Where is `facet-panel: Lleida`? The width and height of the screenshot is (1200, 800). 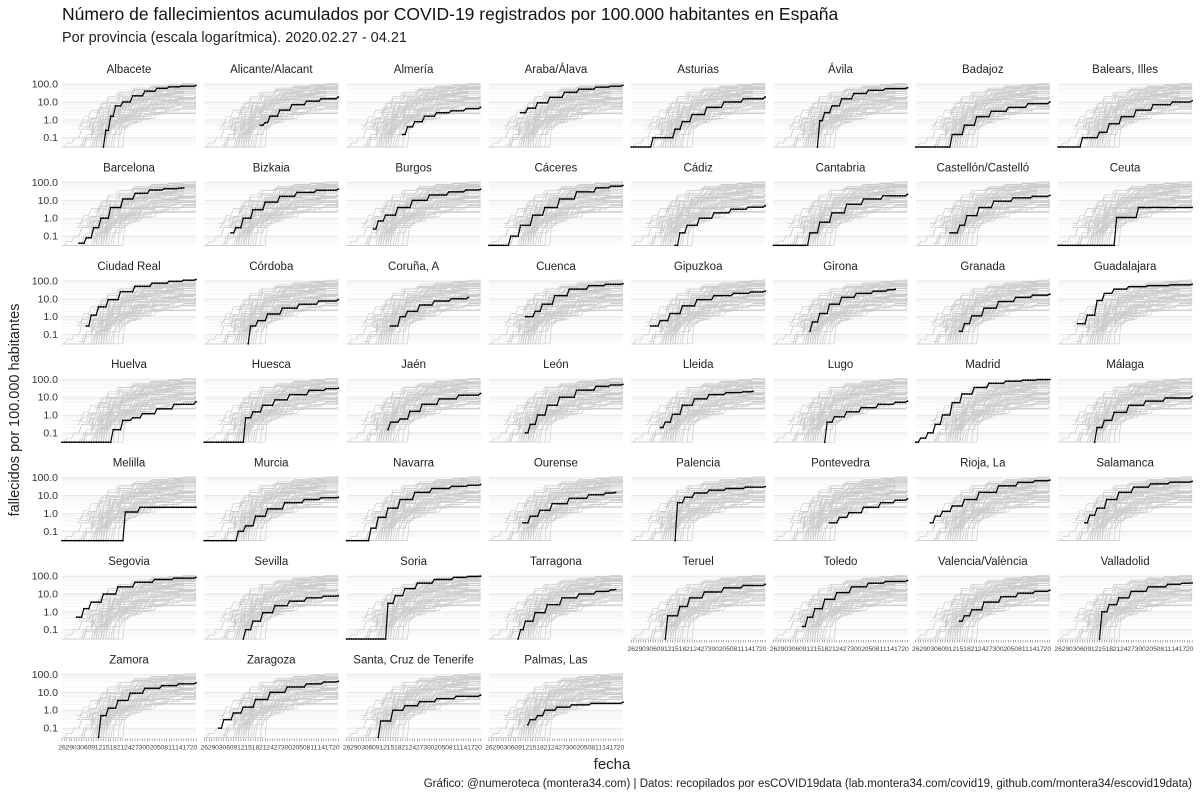 facet-panel: Lleida is located at coordinates (698, 401).